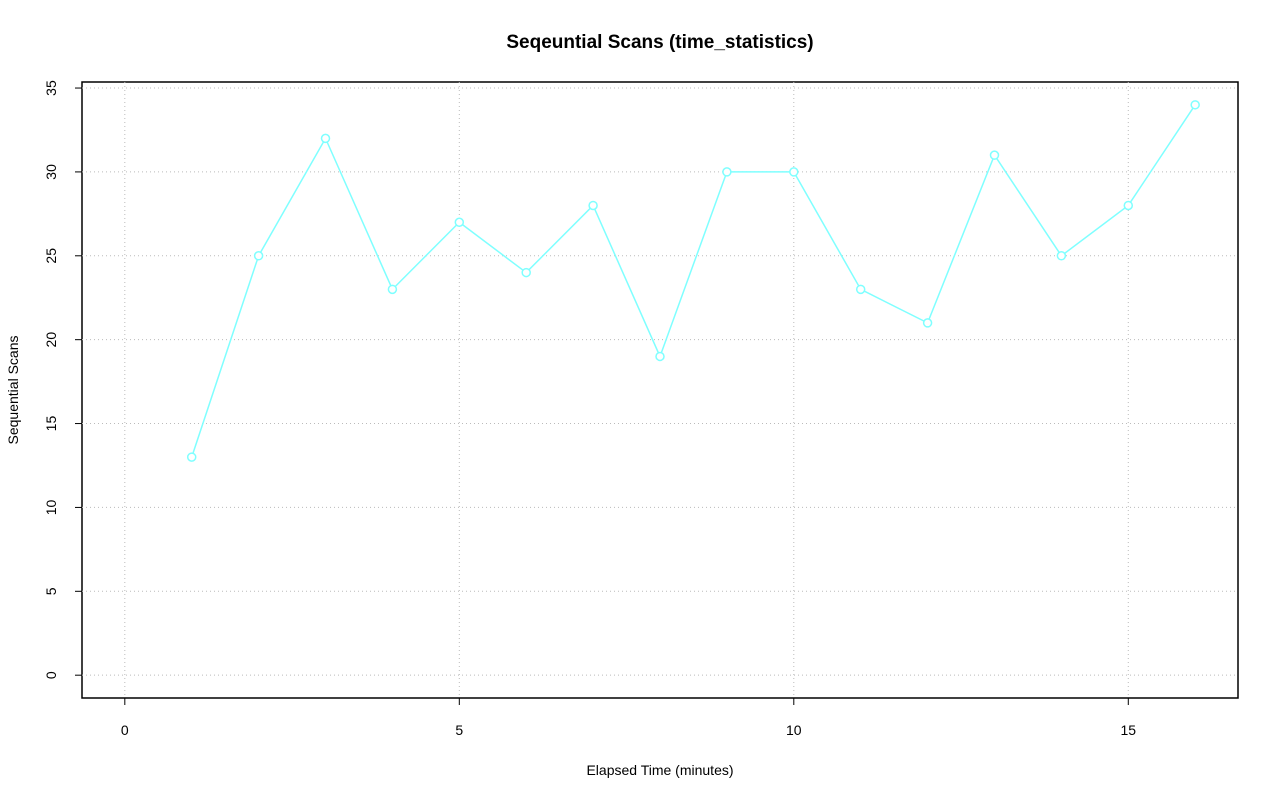 The image size is (1280, 801). Describe the element at coordinates (1128, 730) in the screenshot. I see `x-tick-label: 15` at that location.